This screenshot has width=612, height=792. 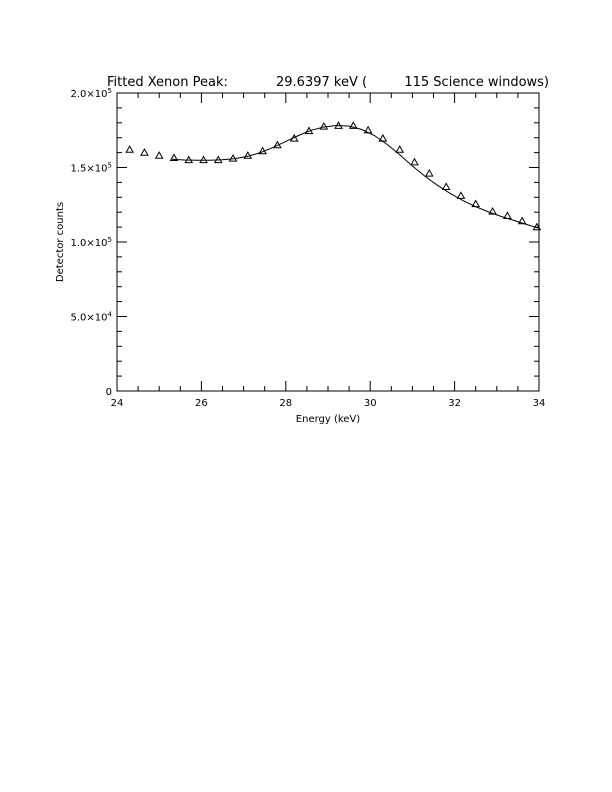 What do you see at coordinates (109, 392) in the screenshot?
I see `y-tick-label: 0` at bounding box center [109, 392].